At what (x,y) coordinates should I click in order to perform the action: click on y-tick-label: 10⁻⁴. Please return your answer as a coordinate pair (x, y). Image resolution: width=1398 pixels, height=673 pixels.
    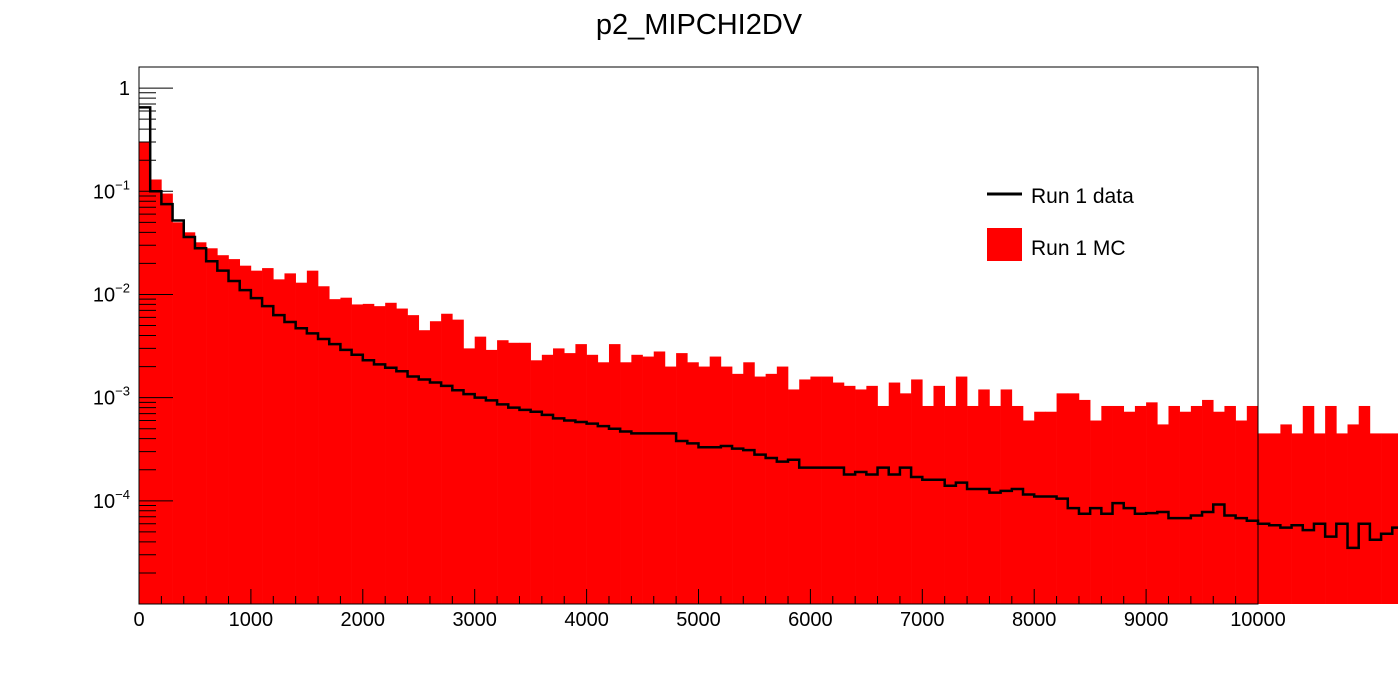
    Looking at the image, I should click on (111, 500).